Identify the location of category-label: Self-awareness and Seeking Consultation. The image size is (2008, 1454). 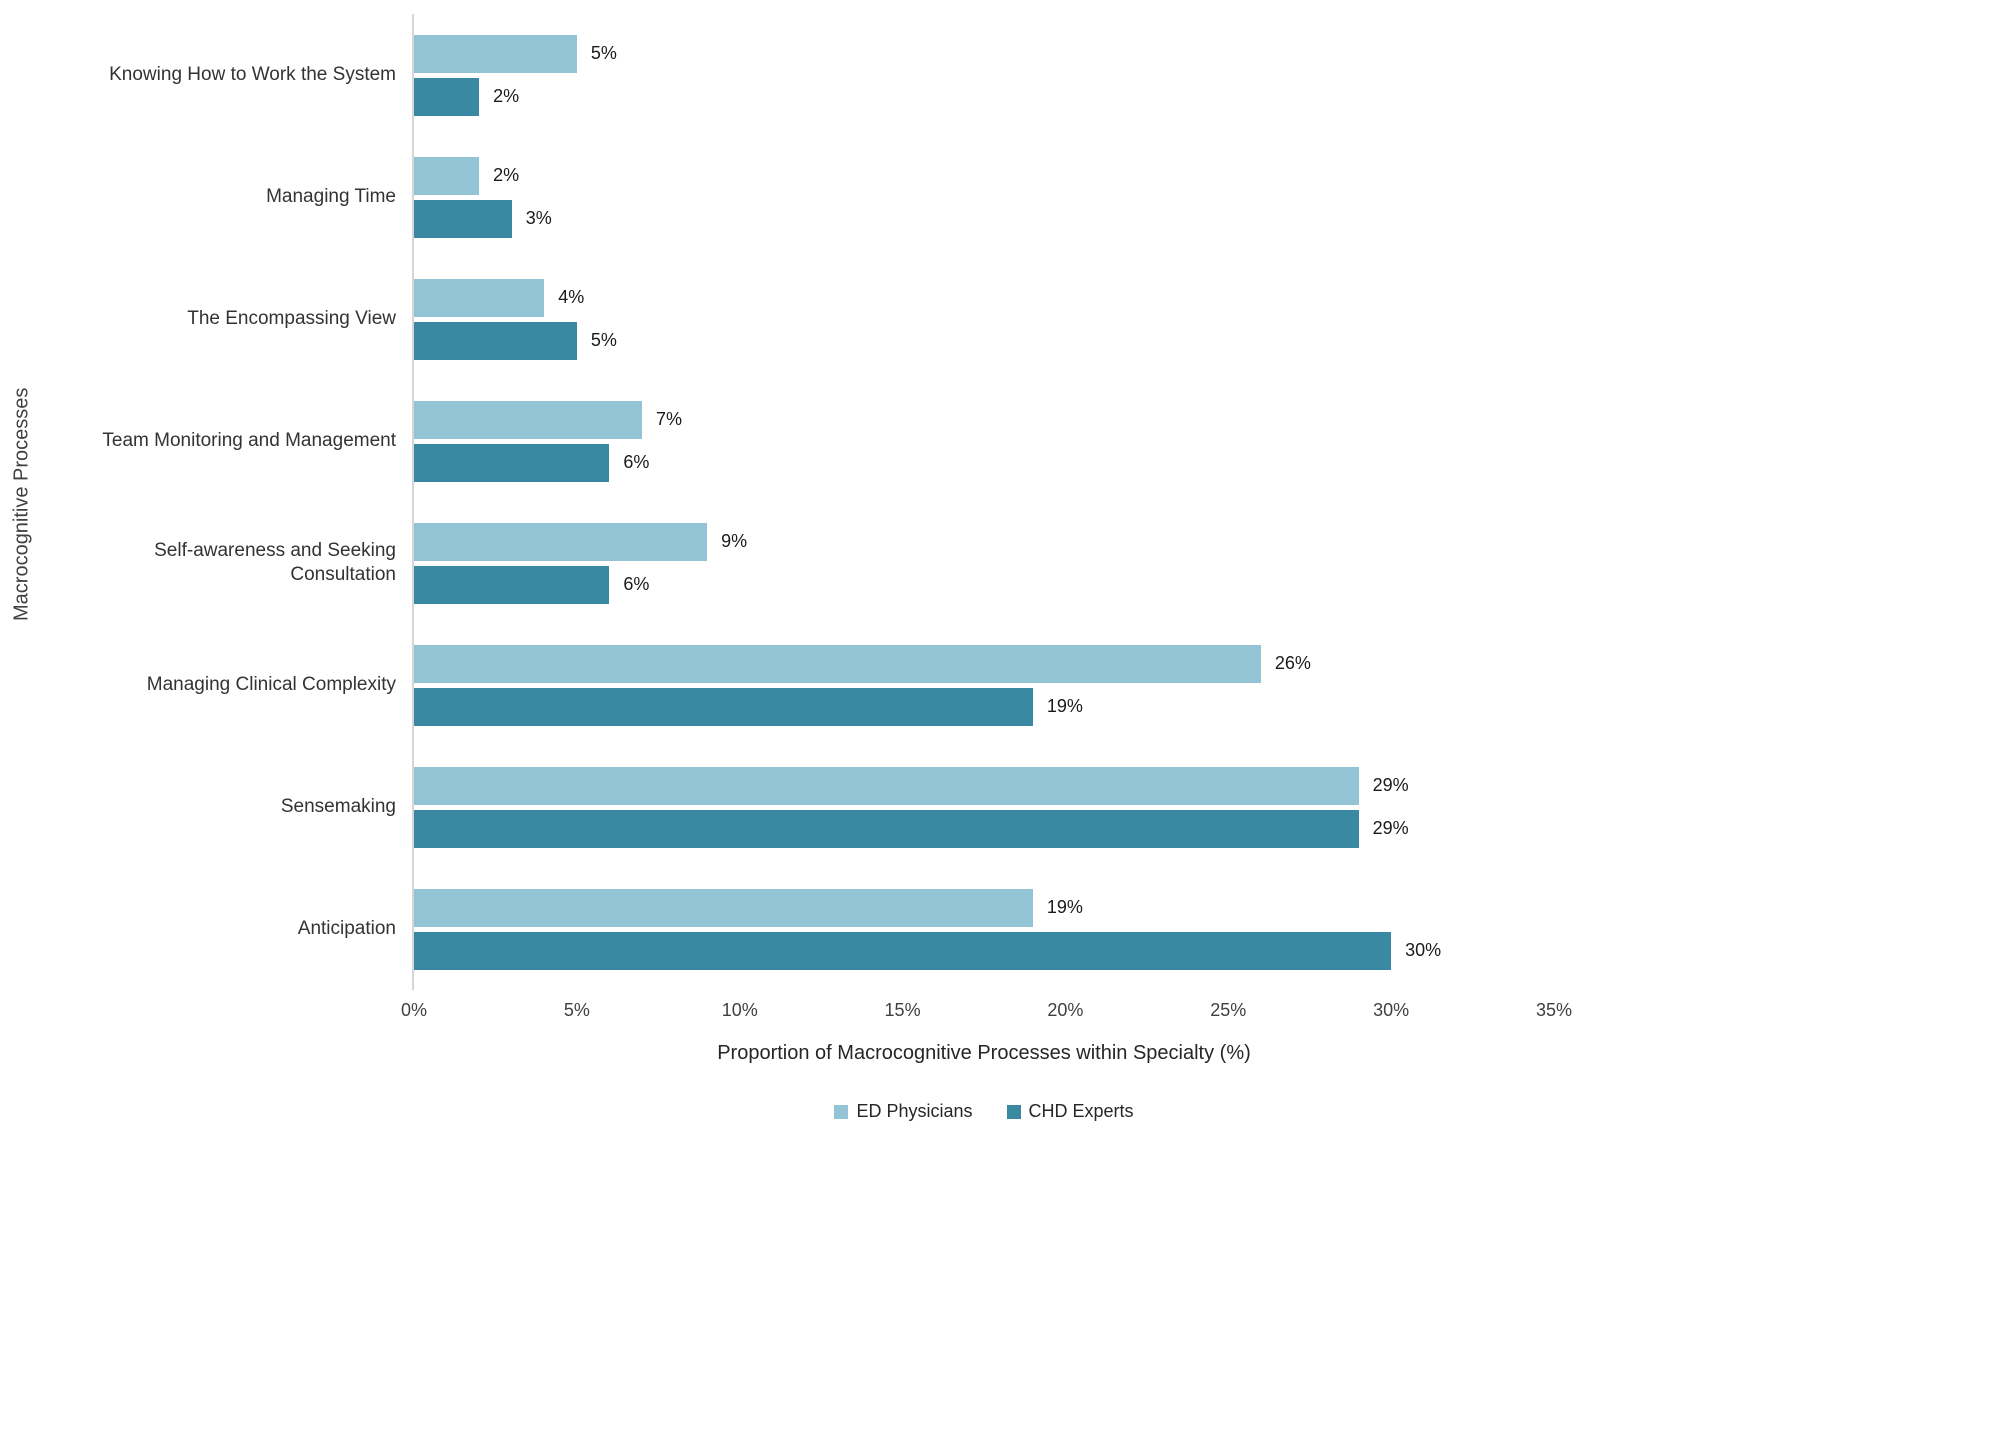
(275, 562).